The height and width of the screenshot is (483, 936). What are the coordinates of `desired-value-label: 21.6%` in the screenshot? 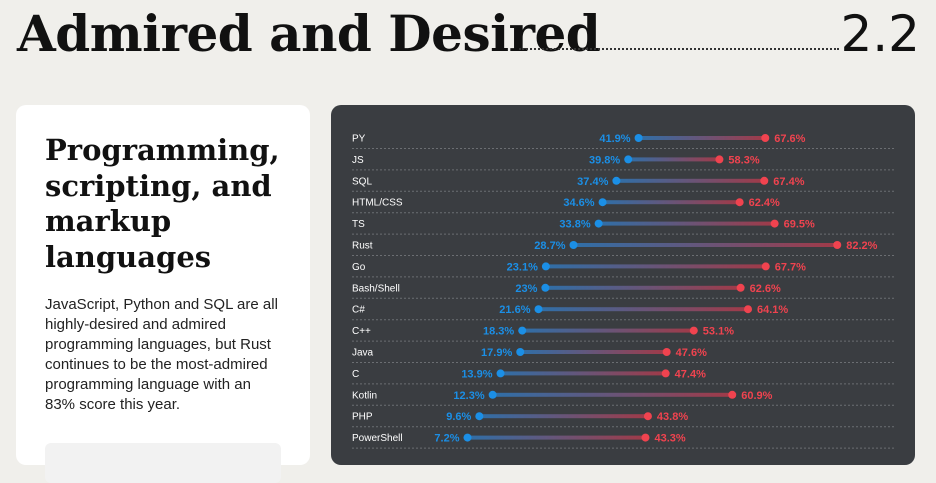 It's located at (514, 310).